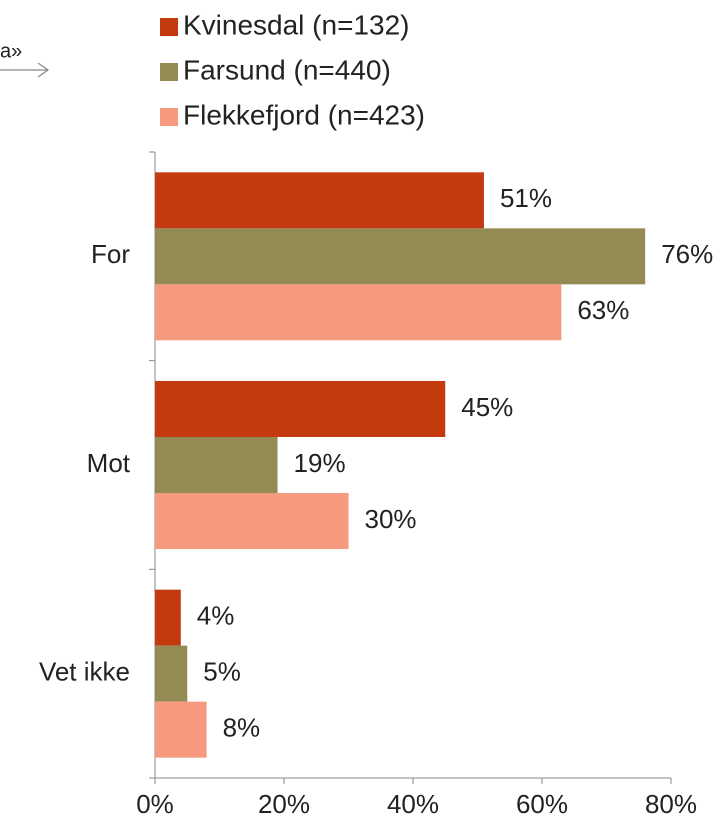 The width and height of the screenshot is (723, 829). What do you see at coordinates (671, 804) in the screenshot?
I see `x-tick-label: 80%` at bounding box center [671, 804].